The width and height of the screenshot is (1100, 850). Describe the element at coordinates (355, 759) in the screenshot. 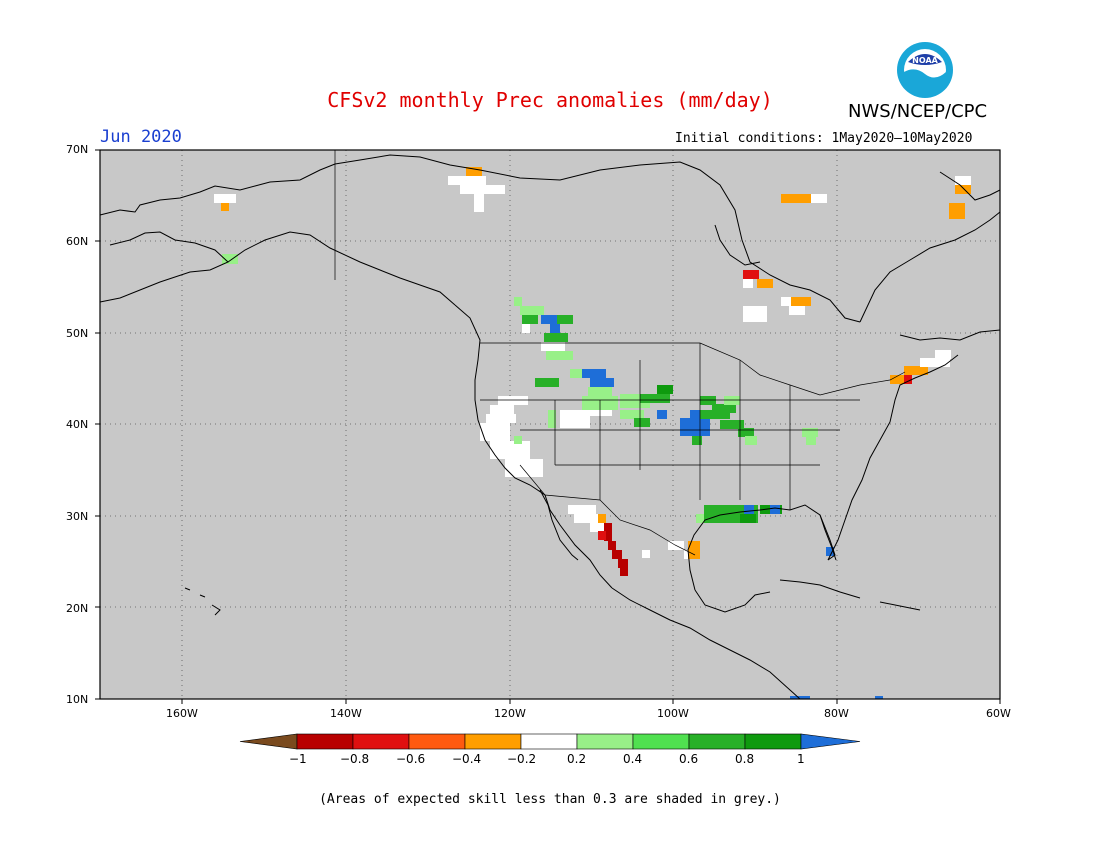

I see `colorbar-label: −0.8` at that location.